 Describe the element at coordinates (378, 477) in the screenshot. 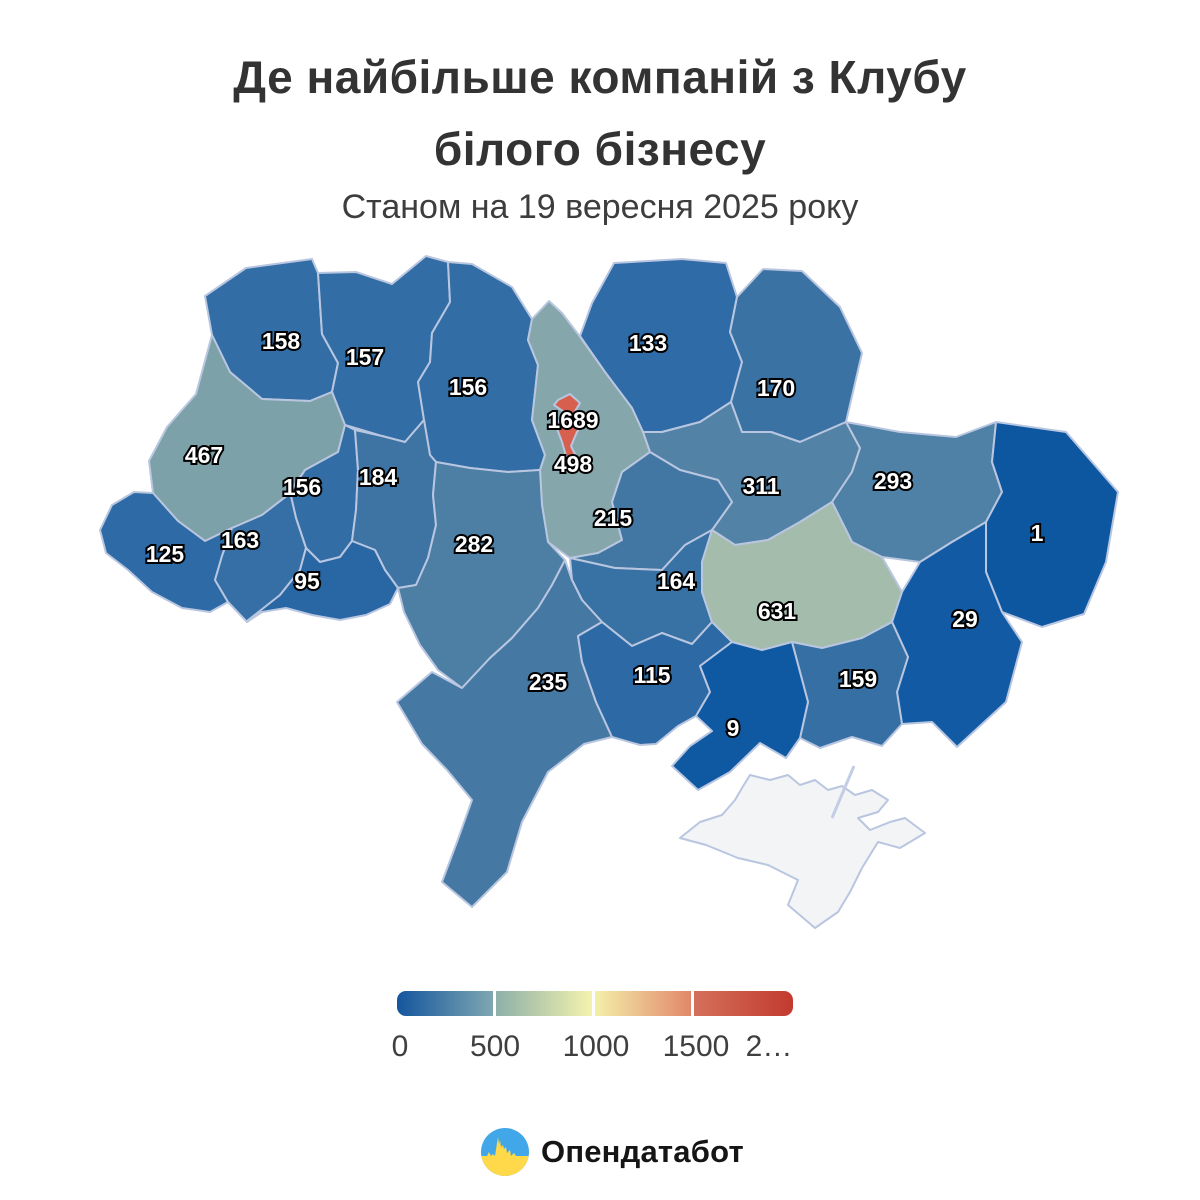

I see `region-value-label-khmelnytskyi: 184` at that location.